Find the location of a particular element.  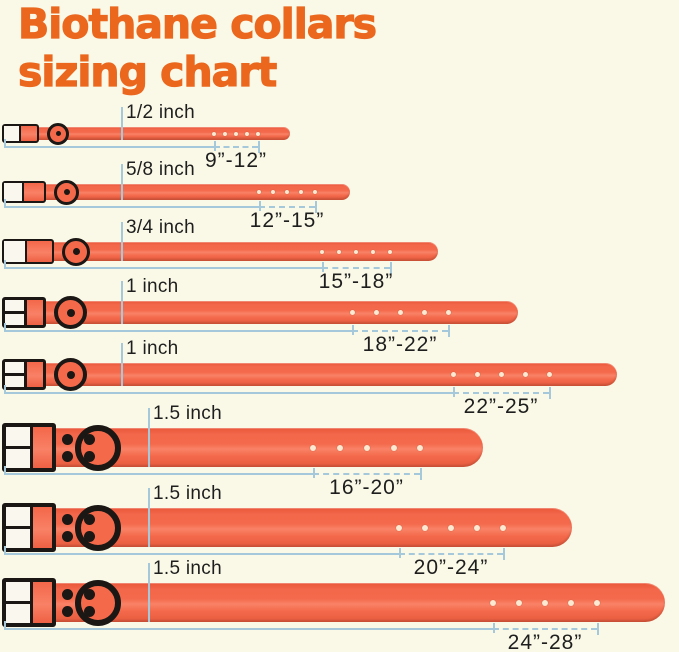

size-range-label: 16”-20” is located at coordinates (366, 487).